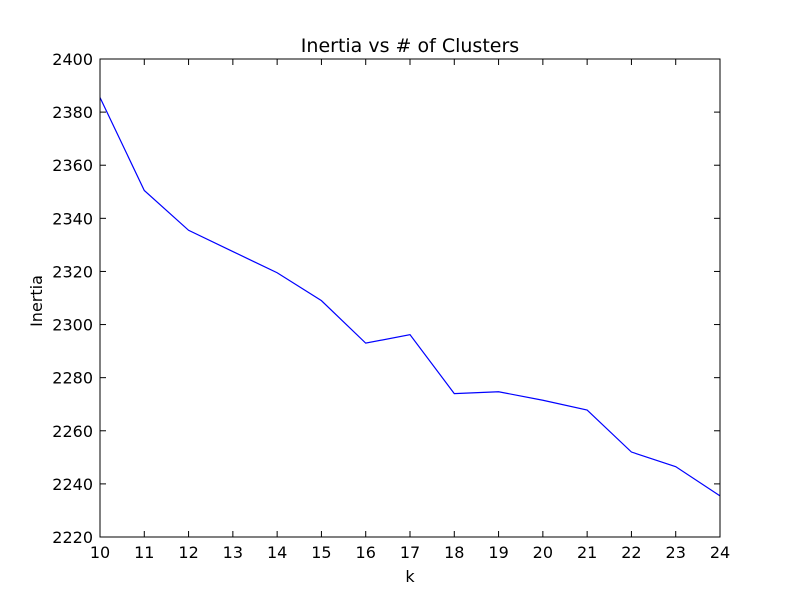 The height and width of the screenshot is (597, 800). Describe the element at coordinates (72, 271) in the screenshot. I see `y-tick-label: 2320` at that location.